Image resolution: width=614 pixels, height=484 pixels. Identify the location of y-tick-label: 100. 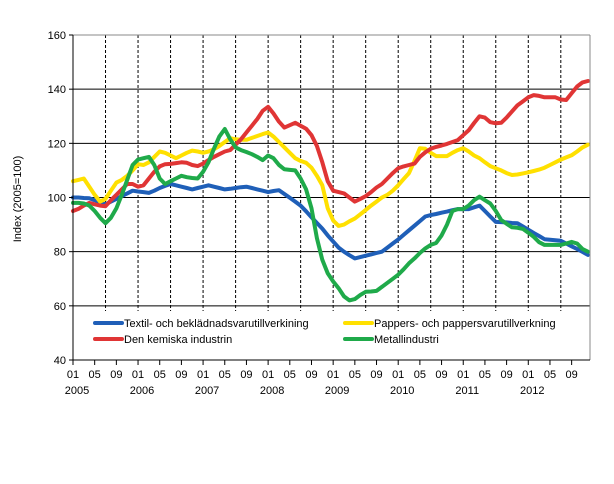
(57, 199).